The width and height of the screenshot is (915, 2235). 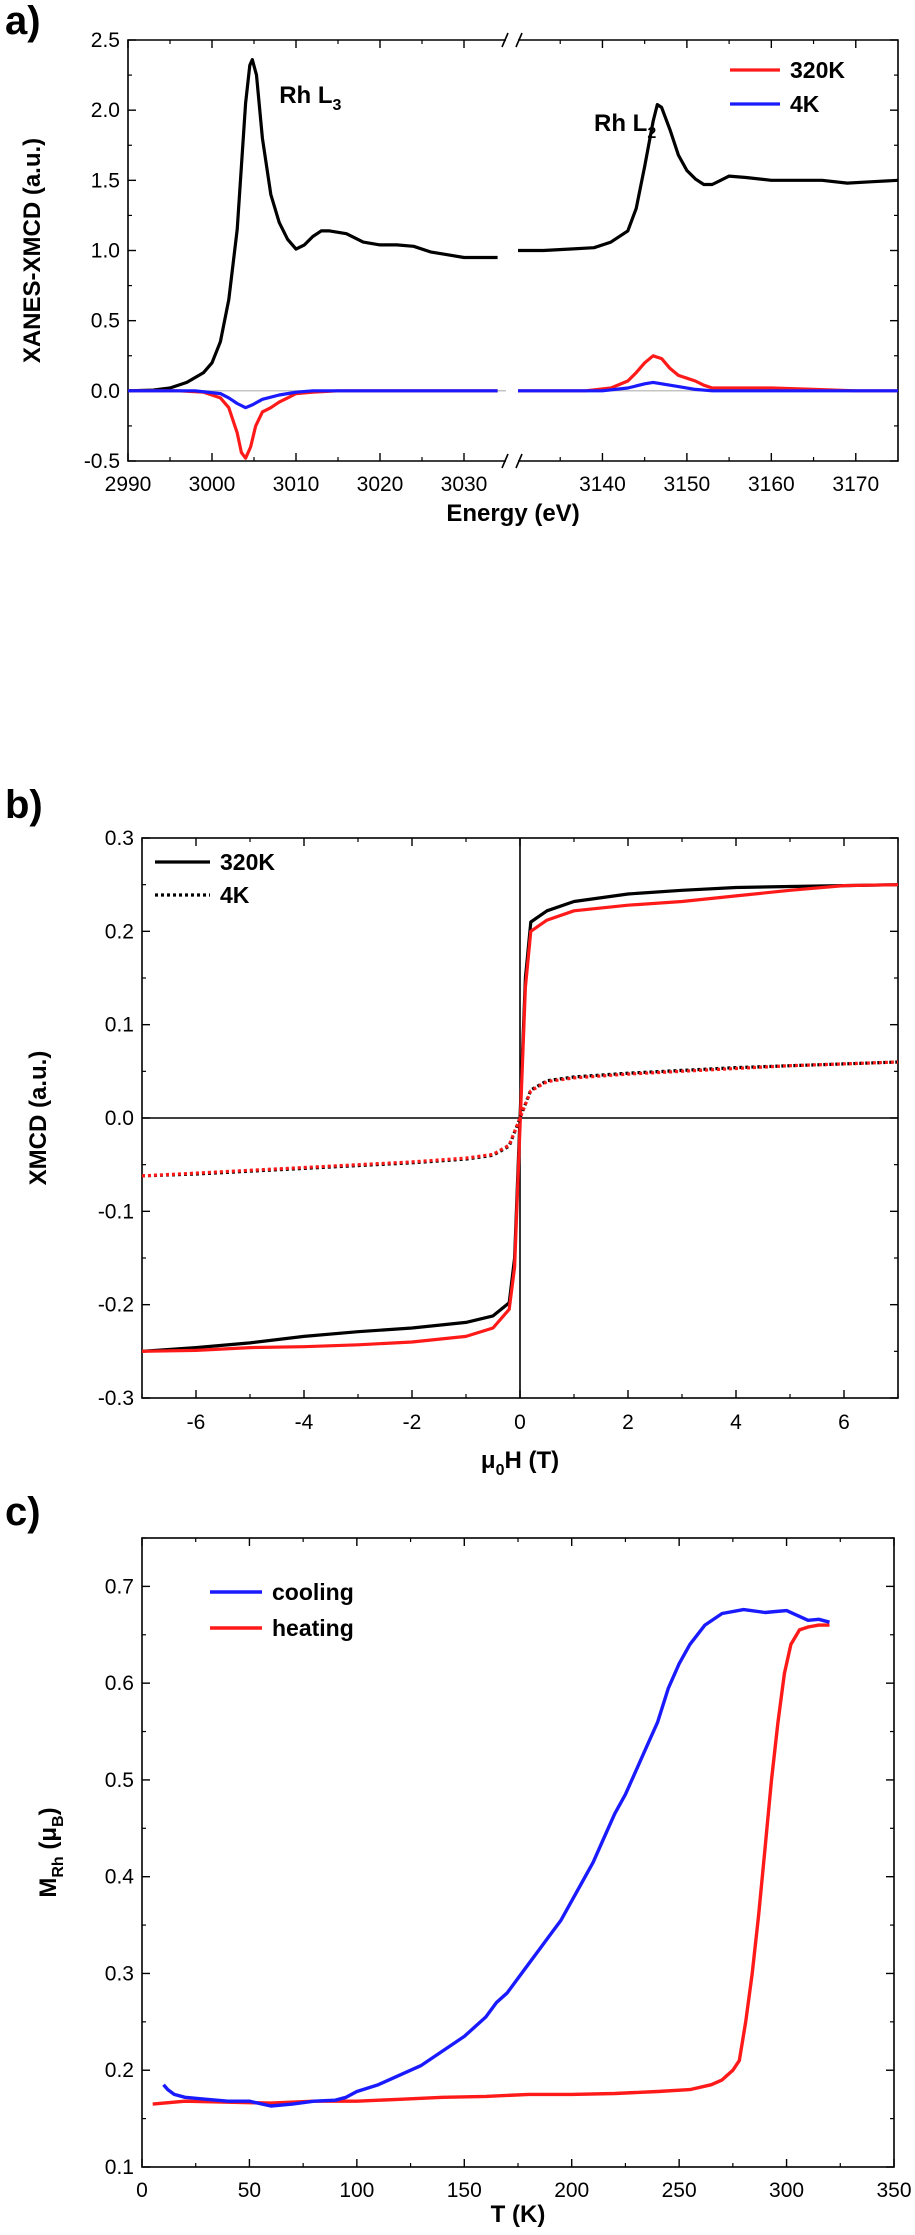 I want to click on x-axis-label: μ0H (T), so click(x=520, y=1463).